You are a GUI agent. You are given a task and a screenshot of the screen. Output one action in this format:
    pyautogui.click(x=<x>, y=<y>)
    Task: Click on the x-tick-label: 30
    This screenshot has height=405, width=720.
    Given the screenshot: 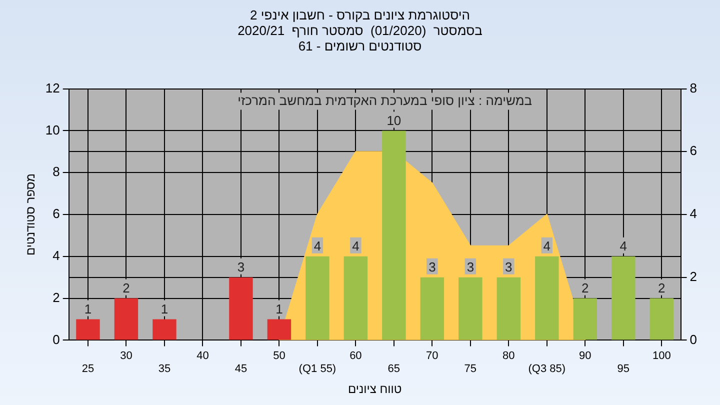 What is the action you would take?
    pyautogui.click(x=126, y=356)
    